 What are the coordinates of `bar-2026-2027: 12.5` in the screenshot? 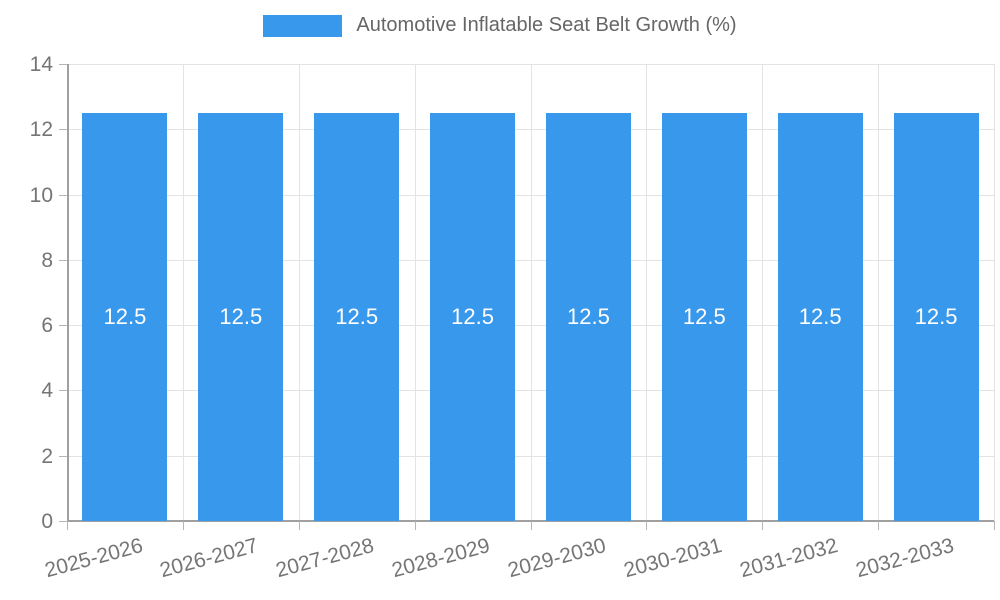 It's located at (241, 316).